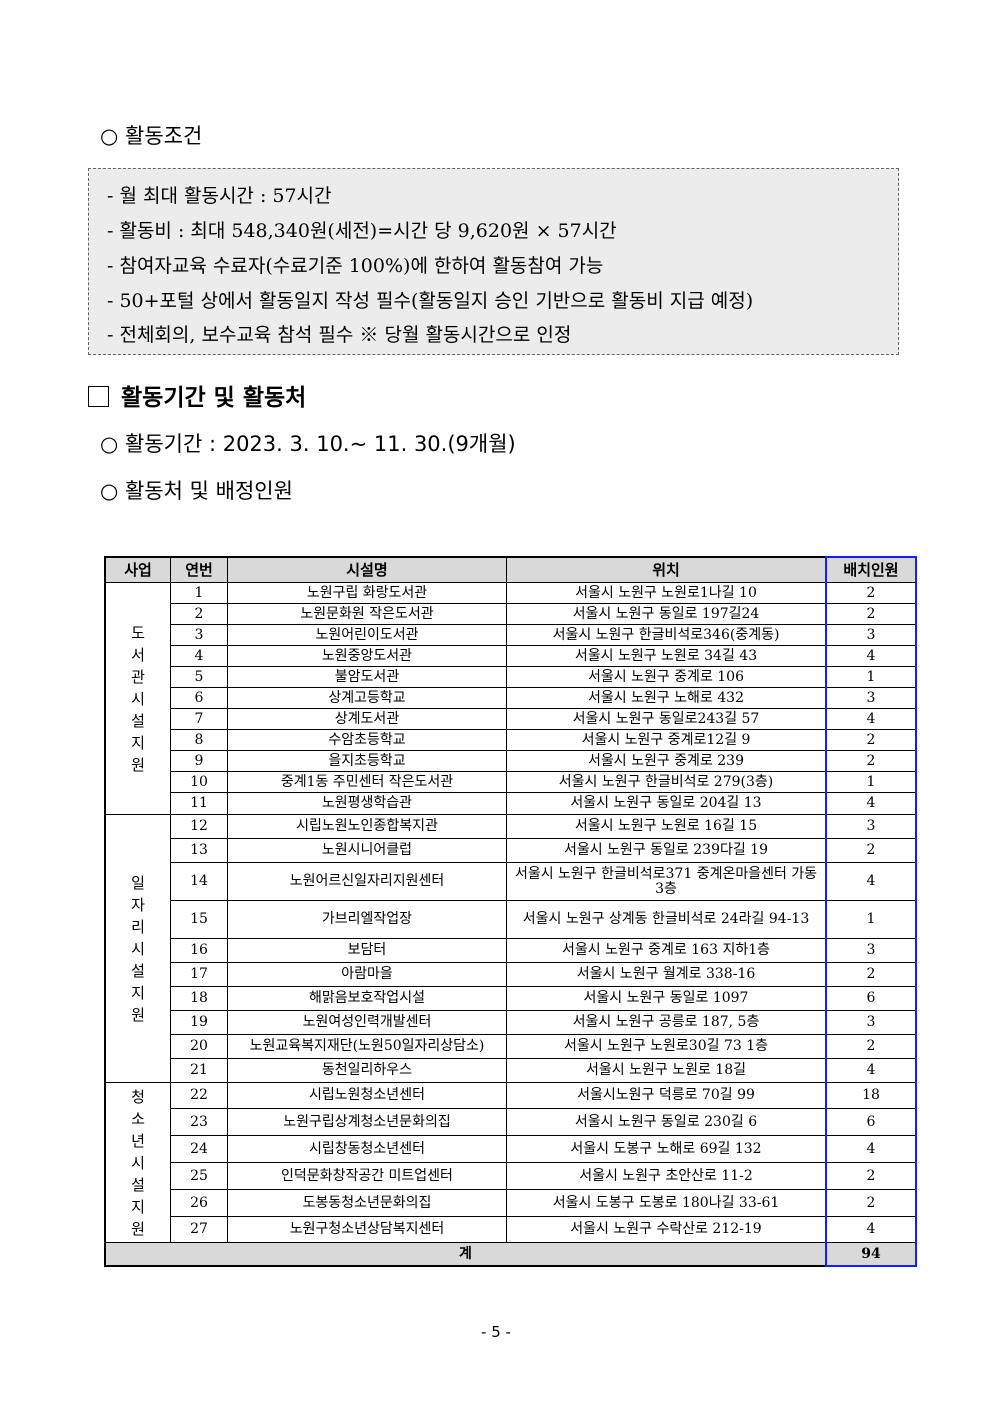 The image size is (992, 1403). Describe the element at coordinates (98, 396) in the screenshot. I see `checkbox-square-icon` at that location.